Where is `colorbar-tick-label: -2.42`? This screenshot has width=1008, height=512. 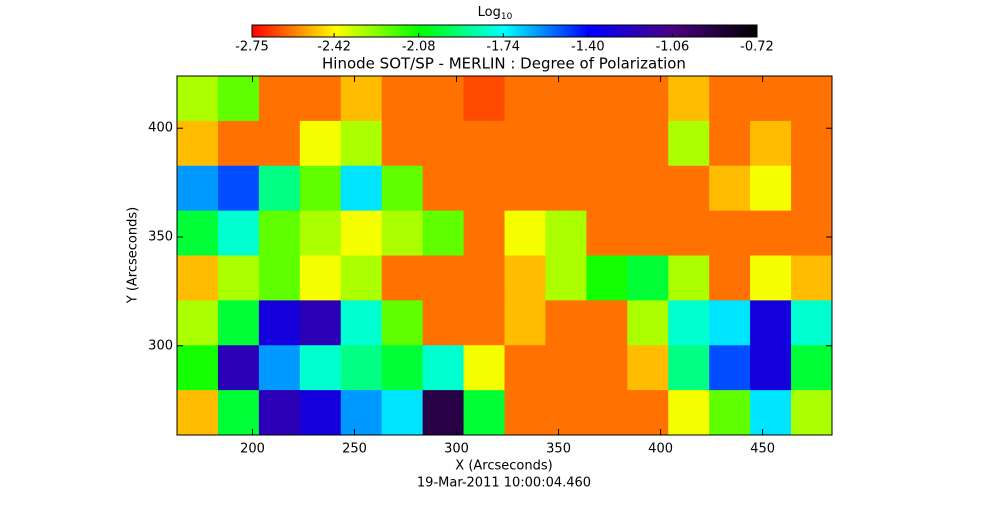
colorbar-tick-label: -2.42 is located at coordinates (334, 47).